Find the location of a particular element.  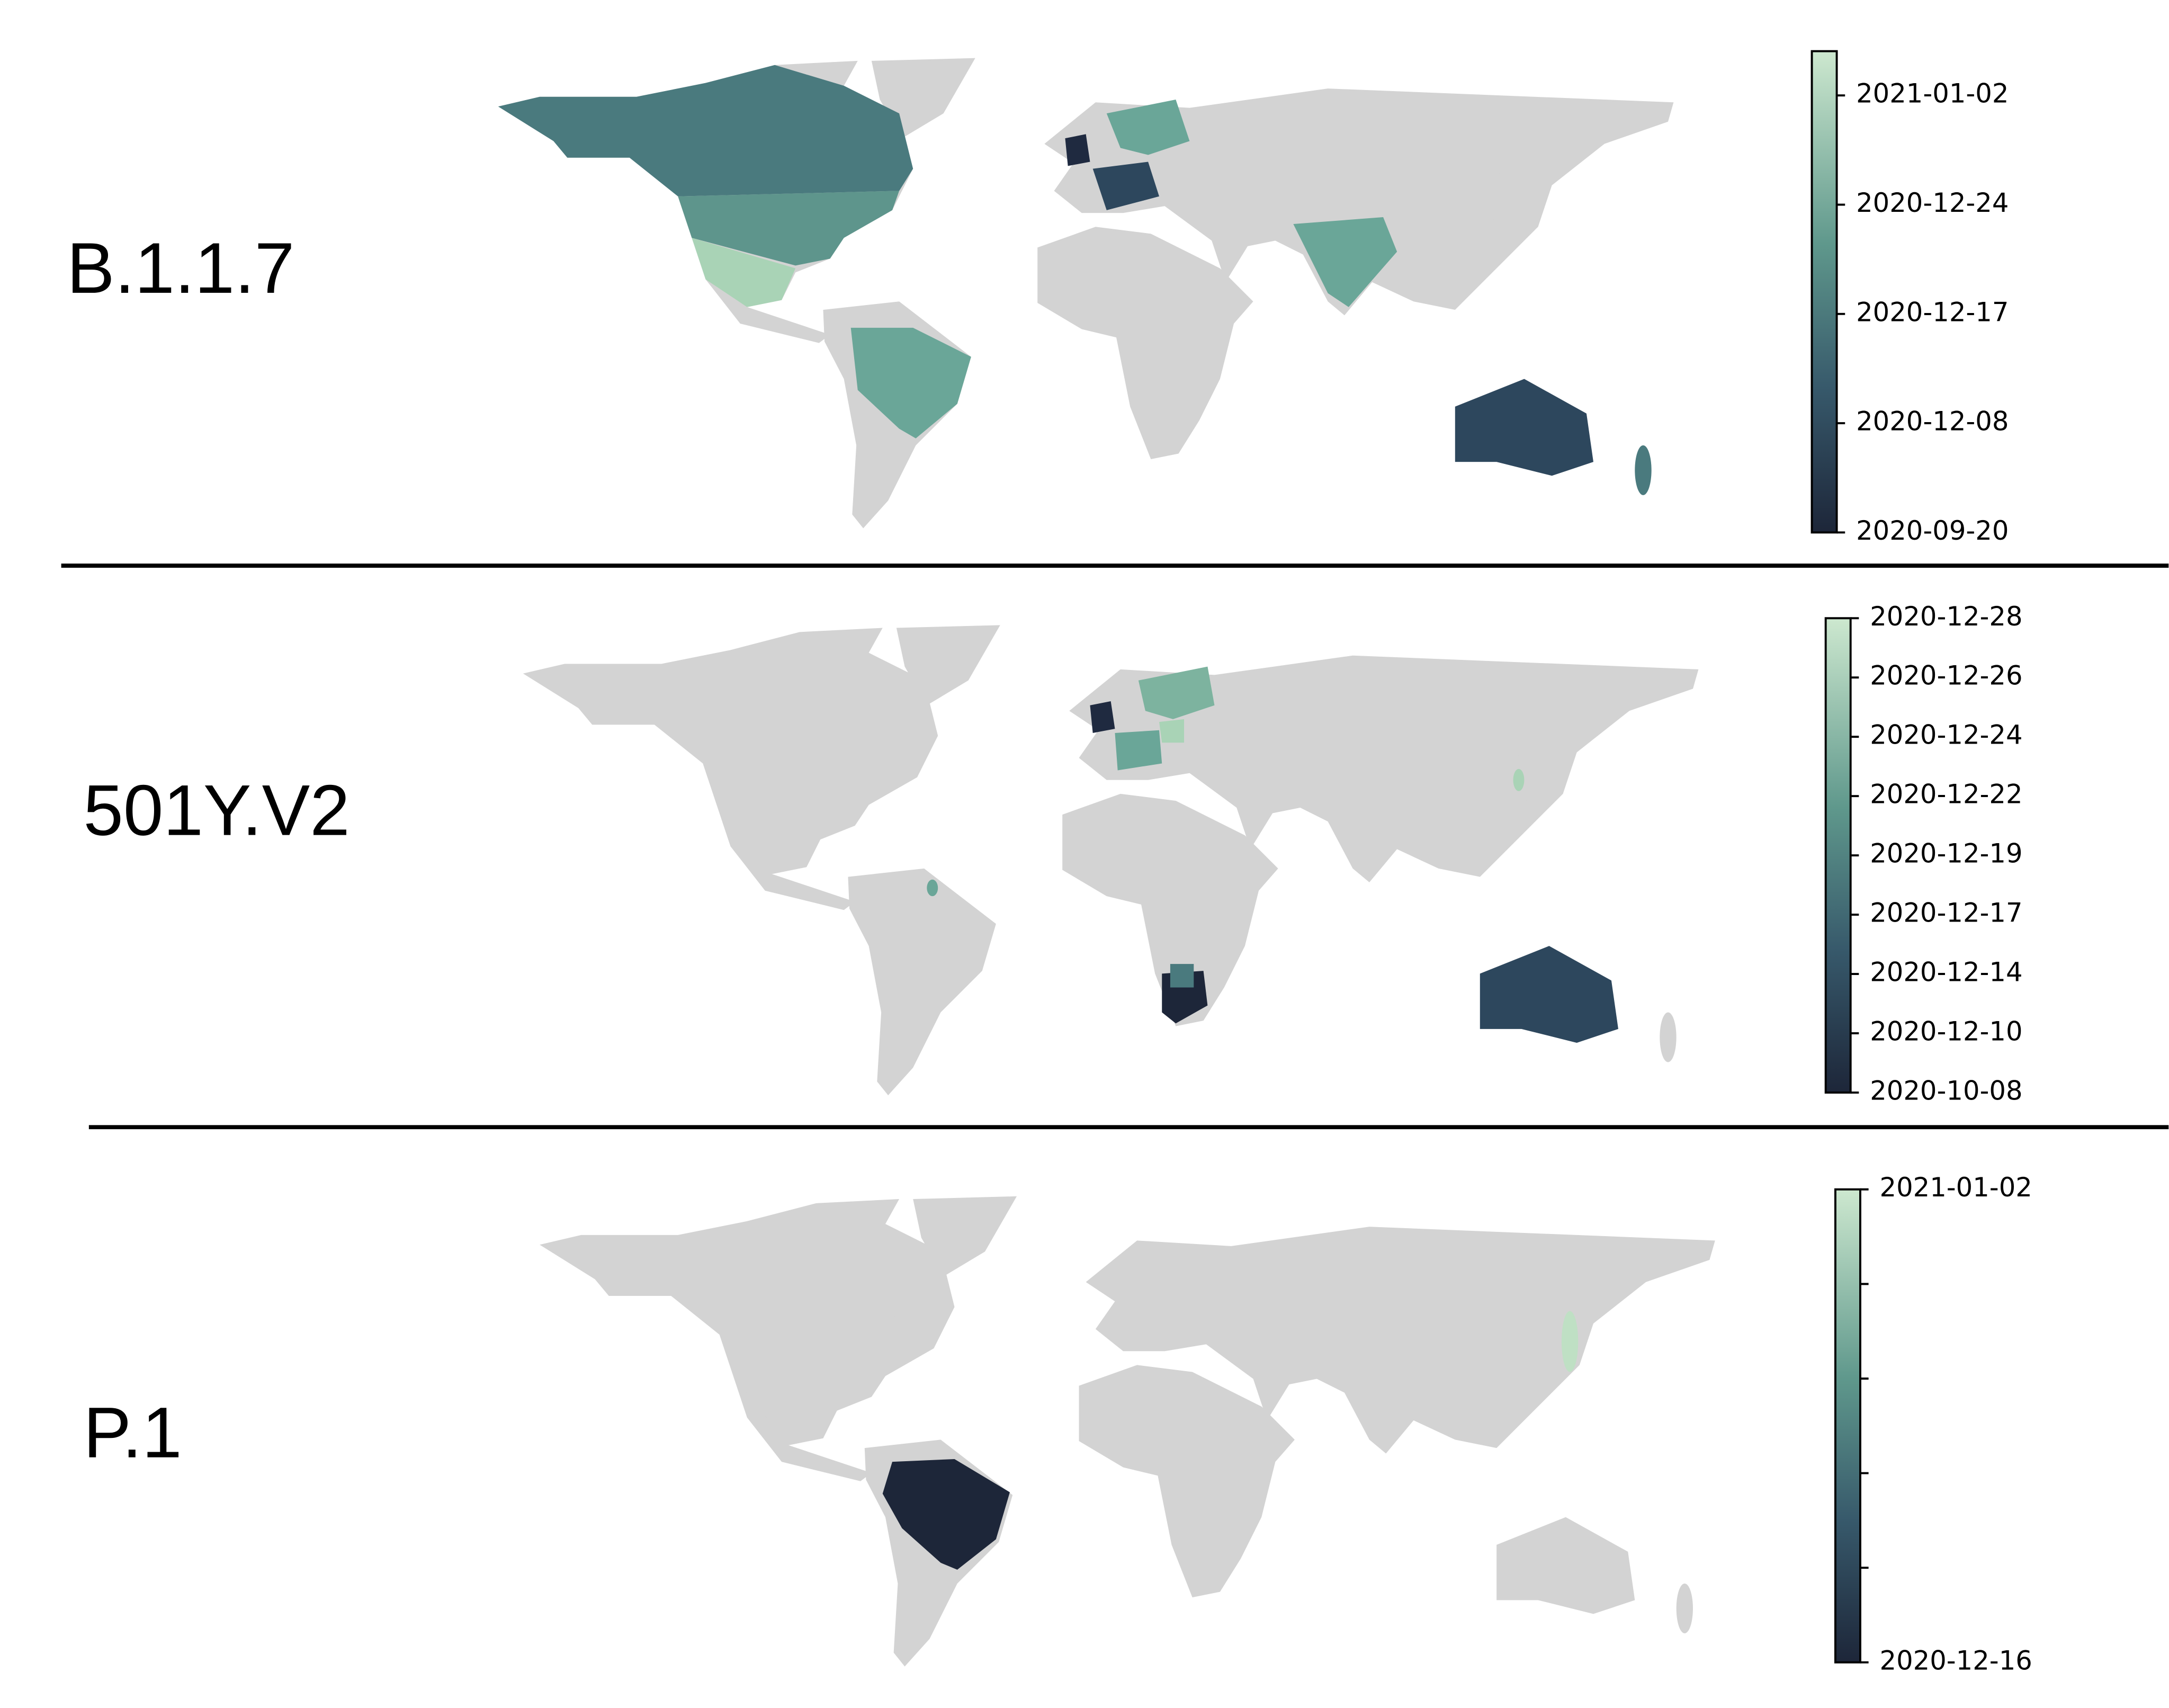

panel-label: 501Y.V2 is located at coordinates (216, 810).